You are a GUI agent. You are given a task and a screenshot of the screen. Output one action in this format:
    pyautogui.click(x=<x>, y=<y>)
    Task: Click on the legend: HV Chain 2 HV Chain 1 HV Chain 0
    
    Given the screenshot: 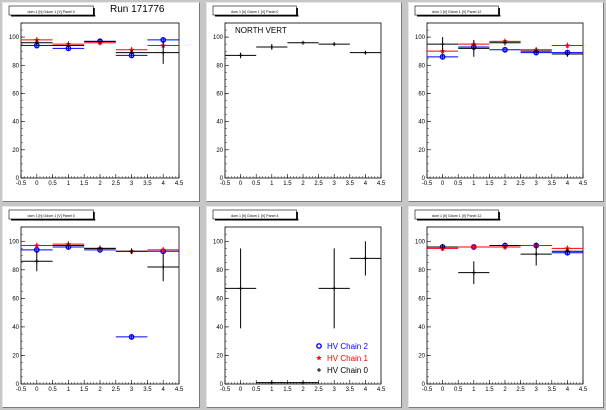 What is the action you would take?
    pyautogui.click(x=342, y=358)
    